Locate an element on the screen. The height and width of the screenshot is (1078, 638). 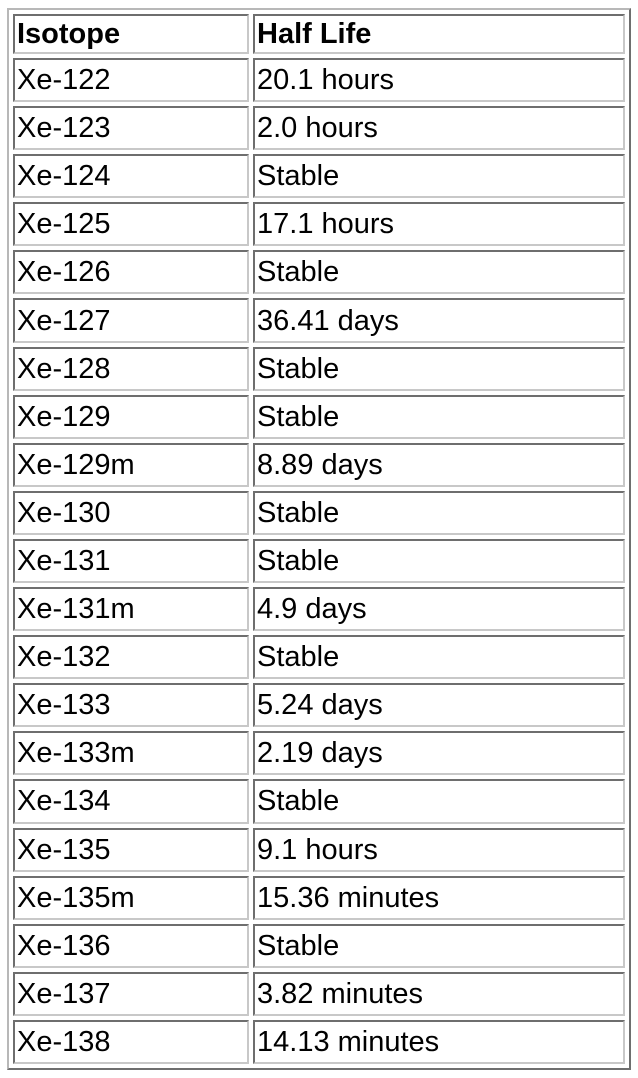
isotope-cell: Xe-130 is located at coordinates (131, 512).